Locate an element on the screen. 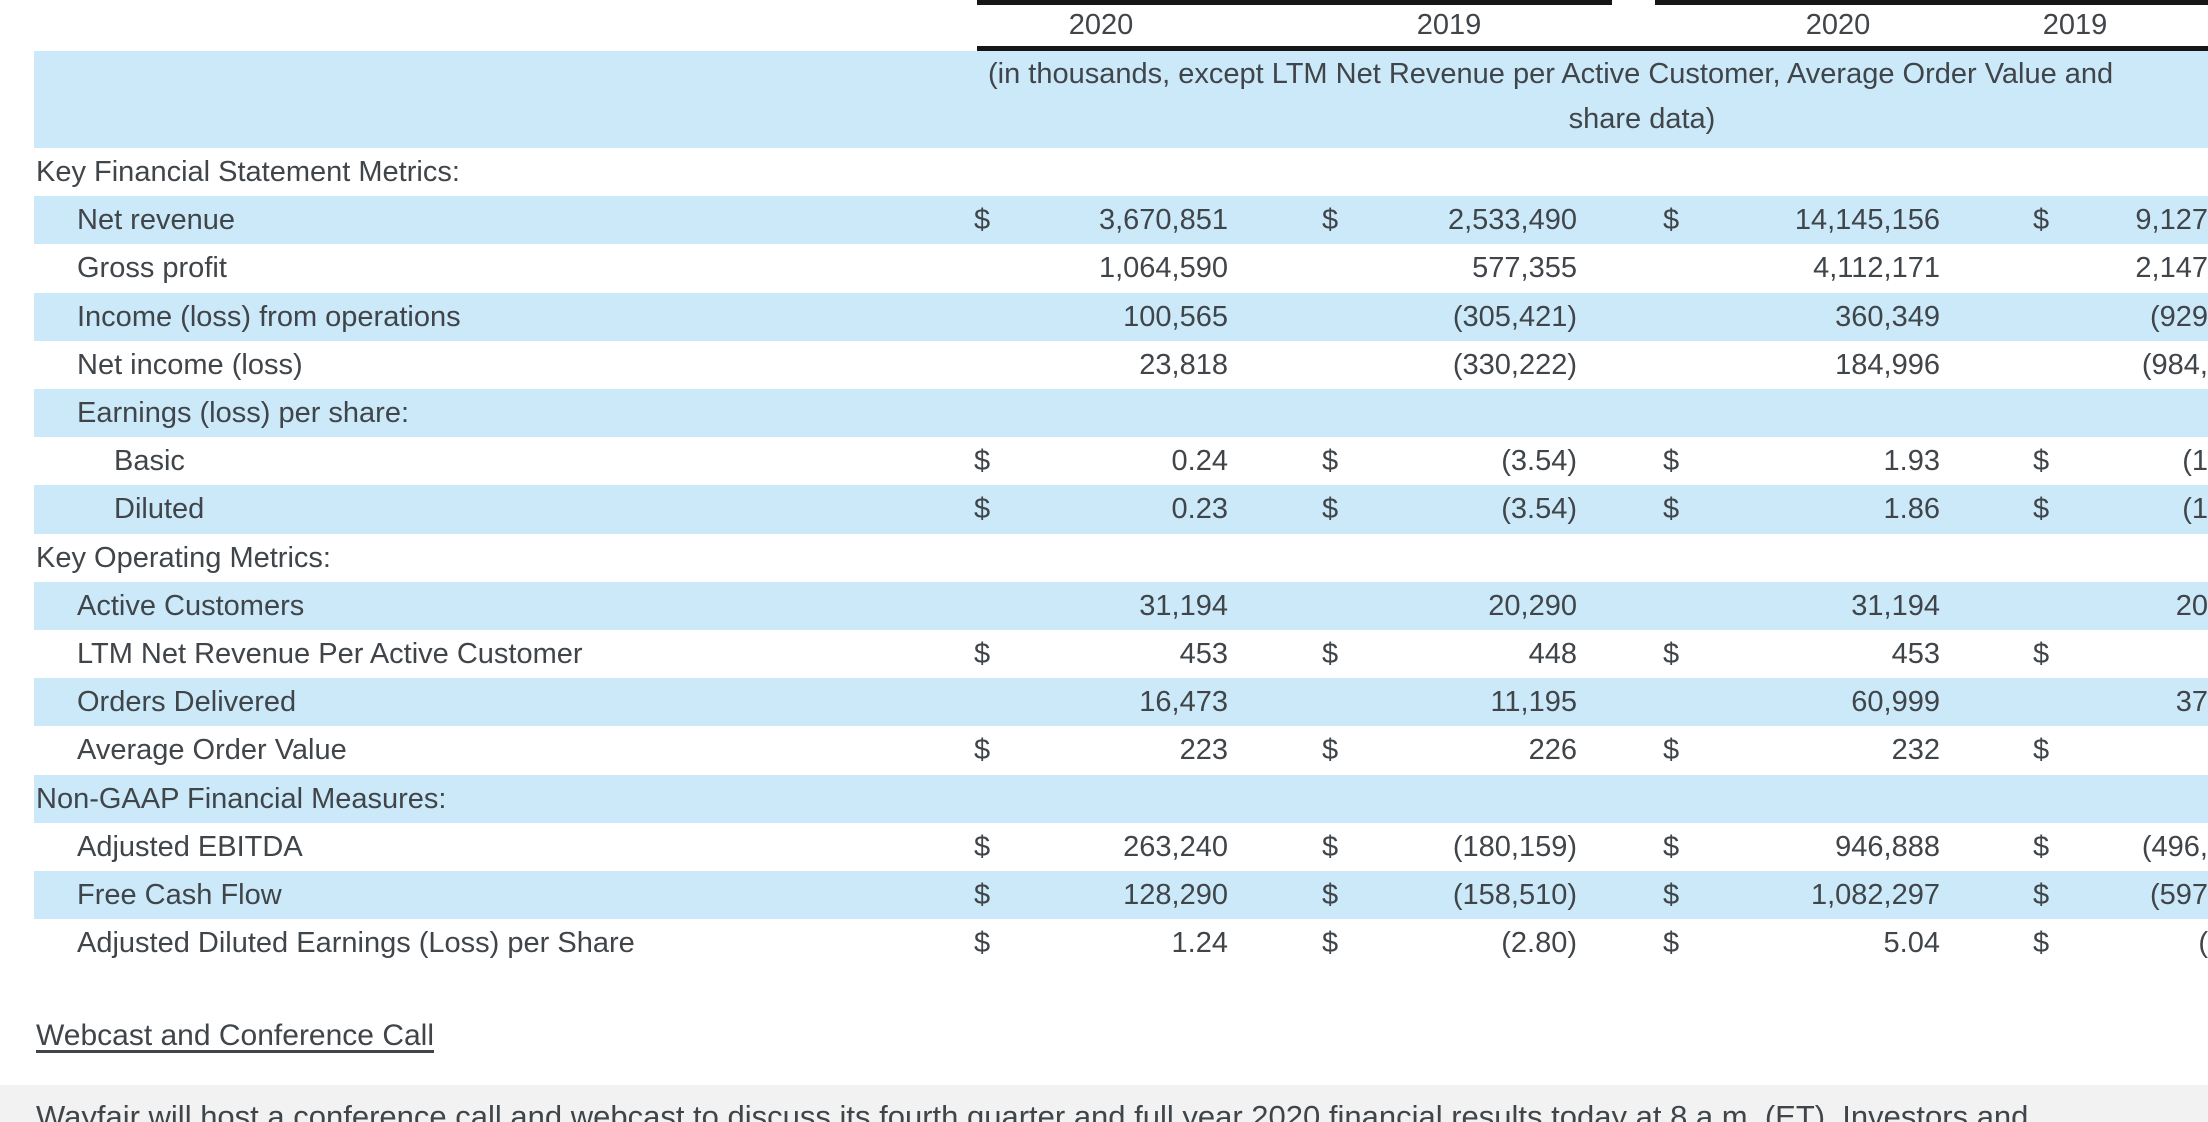 Image resolution: width=2208 pixels, height=1122 pixels. metric-row: Key Operating Metrics: is located at coordinates (1121, 558).